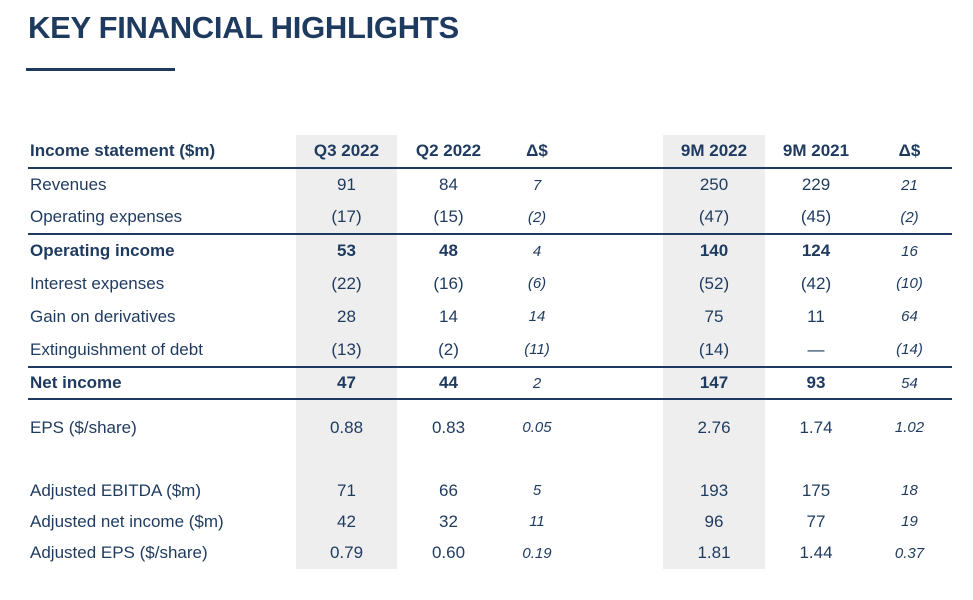  I want to click on cell-adjusted-net-income-nine_m_2021: 77, so click(816, 521).